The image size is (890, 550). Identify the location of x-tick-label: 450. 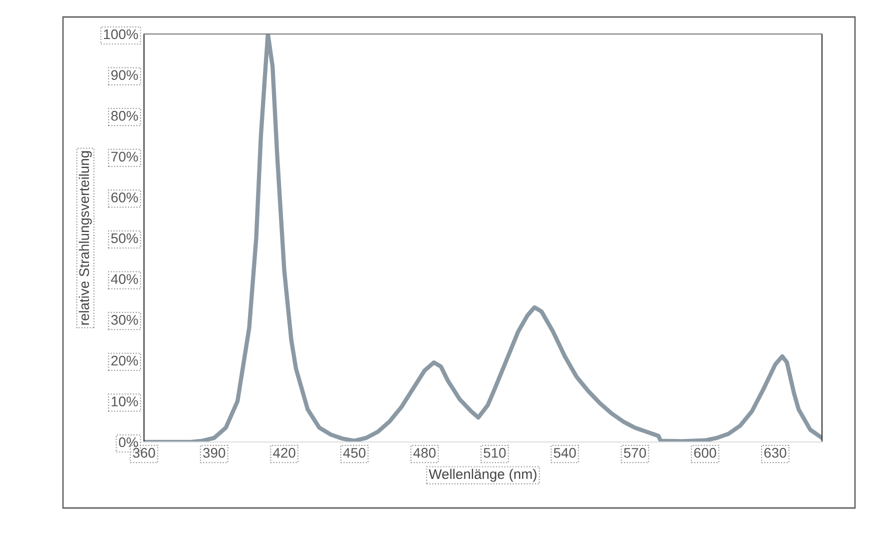
(354, 453).